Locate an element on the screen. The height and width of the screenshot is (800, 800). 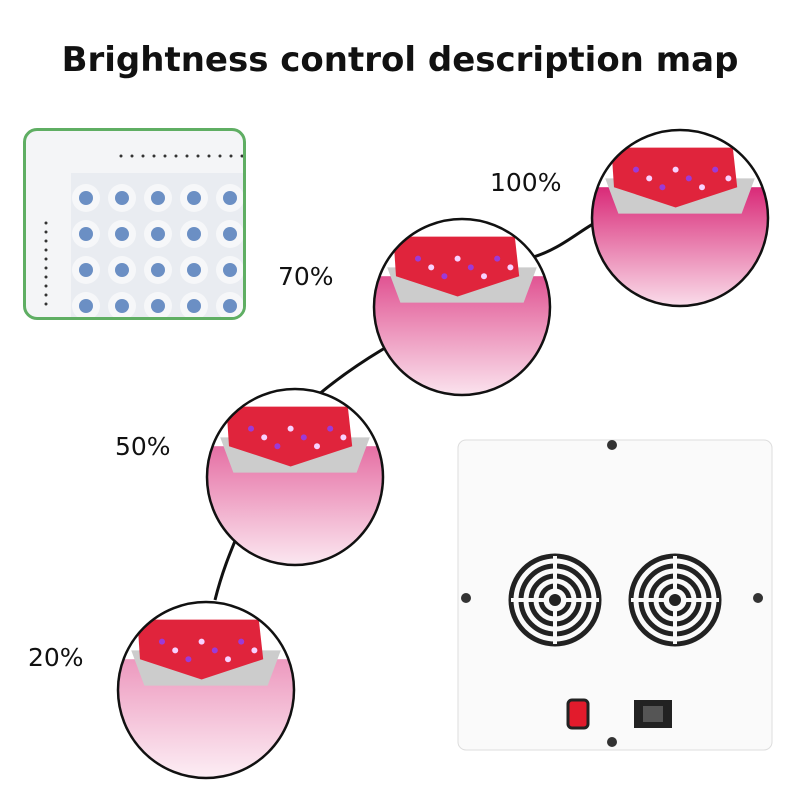
level-label-20: 20% is located at coordinates (56, 657).